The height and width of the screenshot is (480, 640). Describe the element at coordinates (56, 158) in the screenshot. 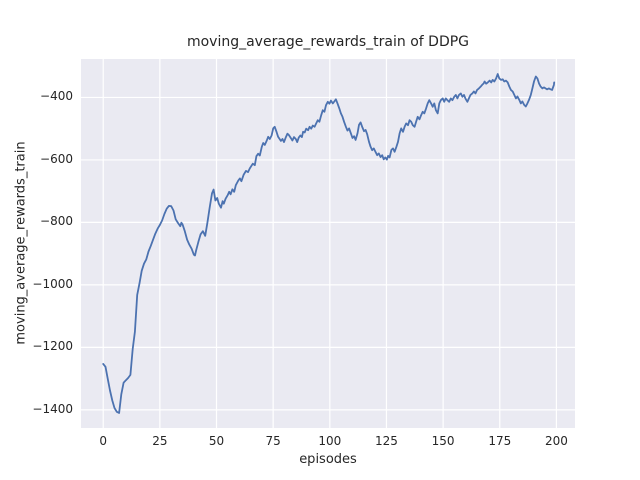

I see `y-tick-label: −600` at that location.